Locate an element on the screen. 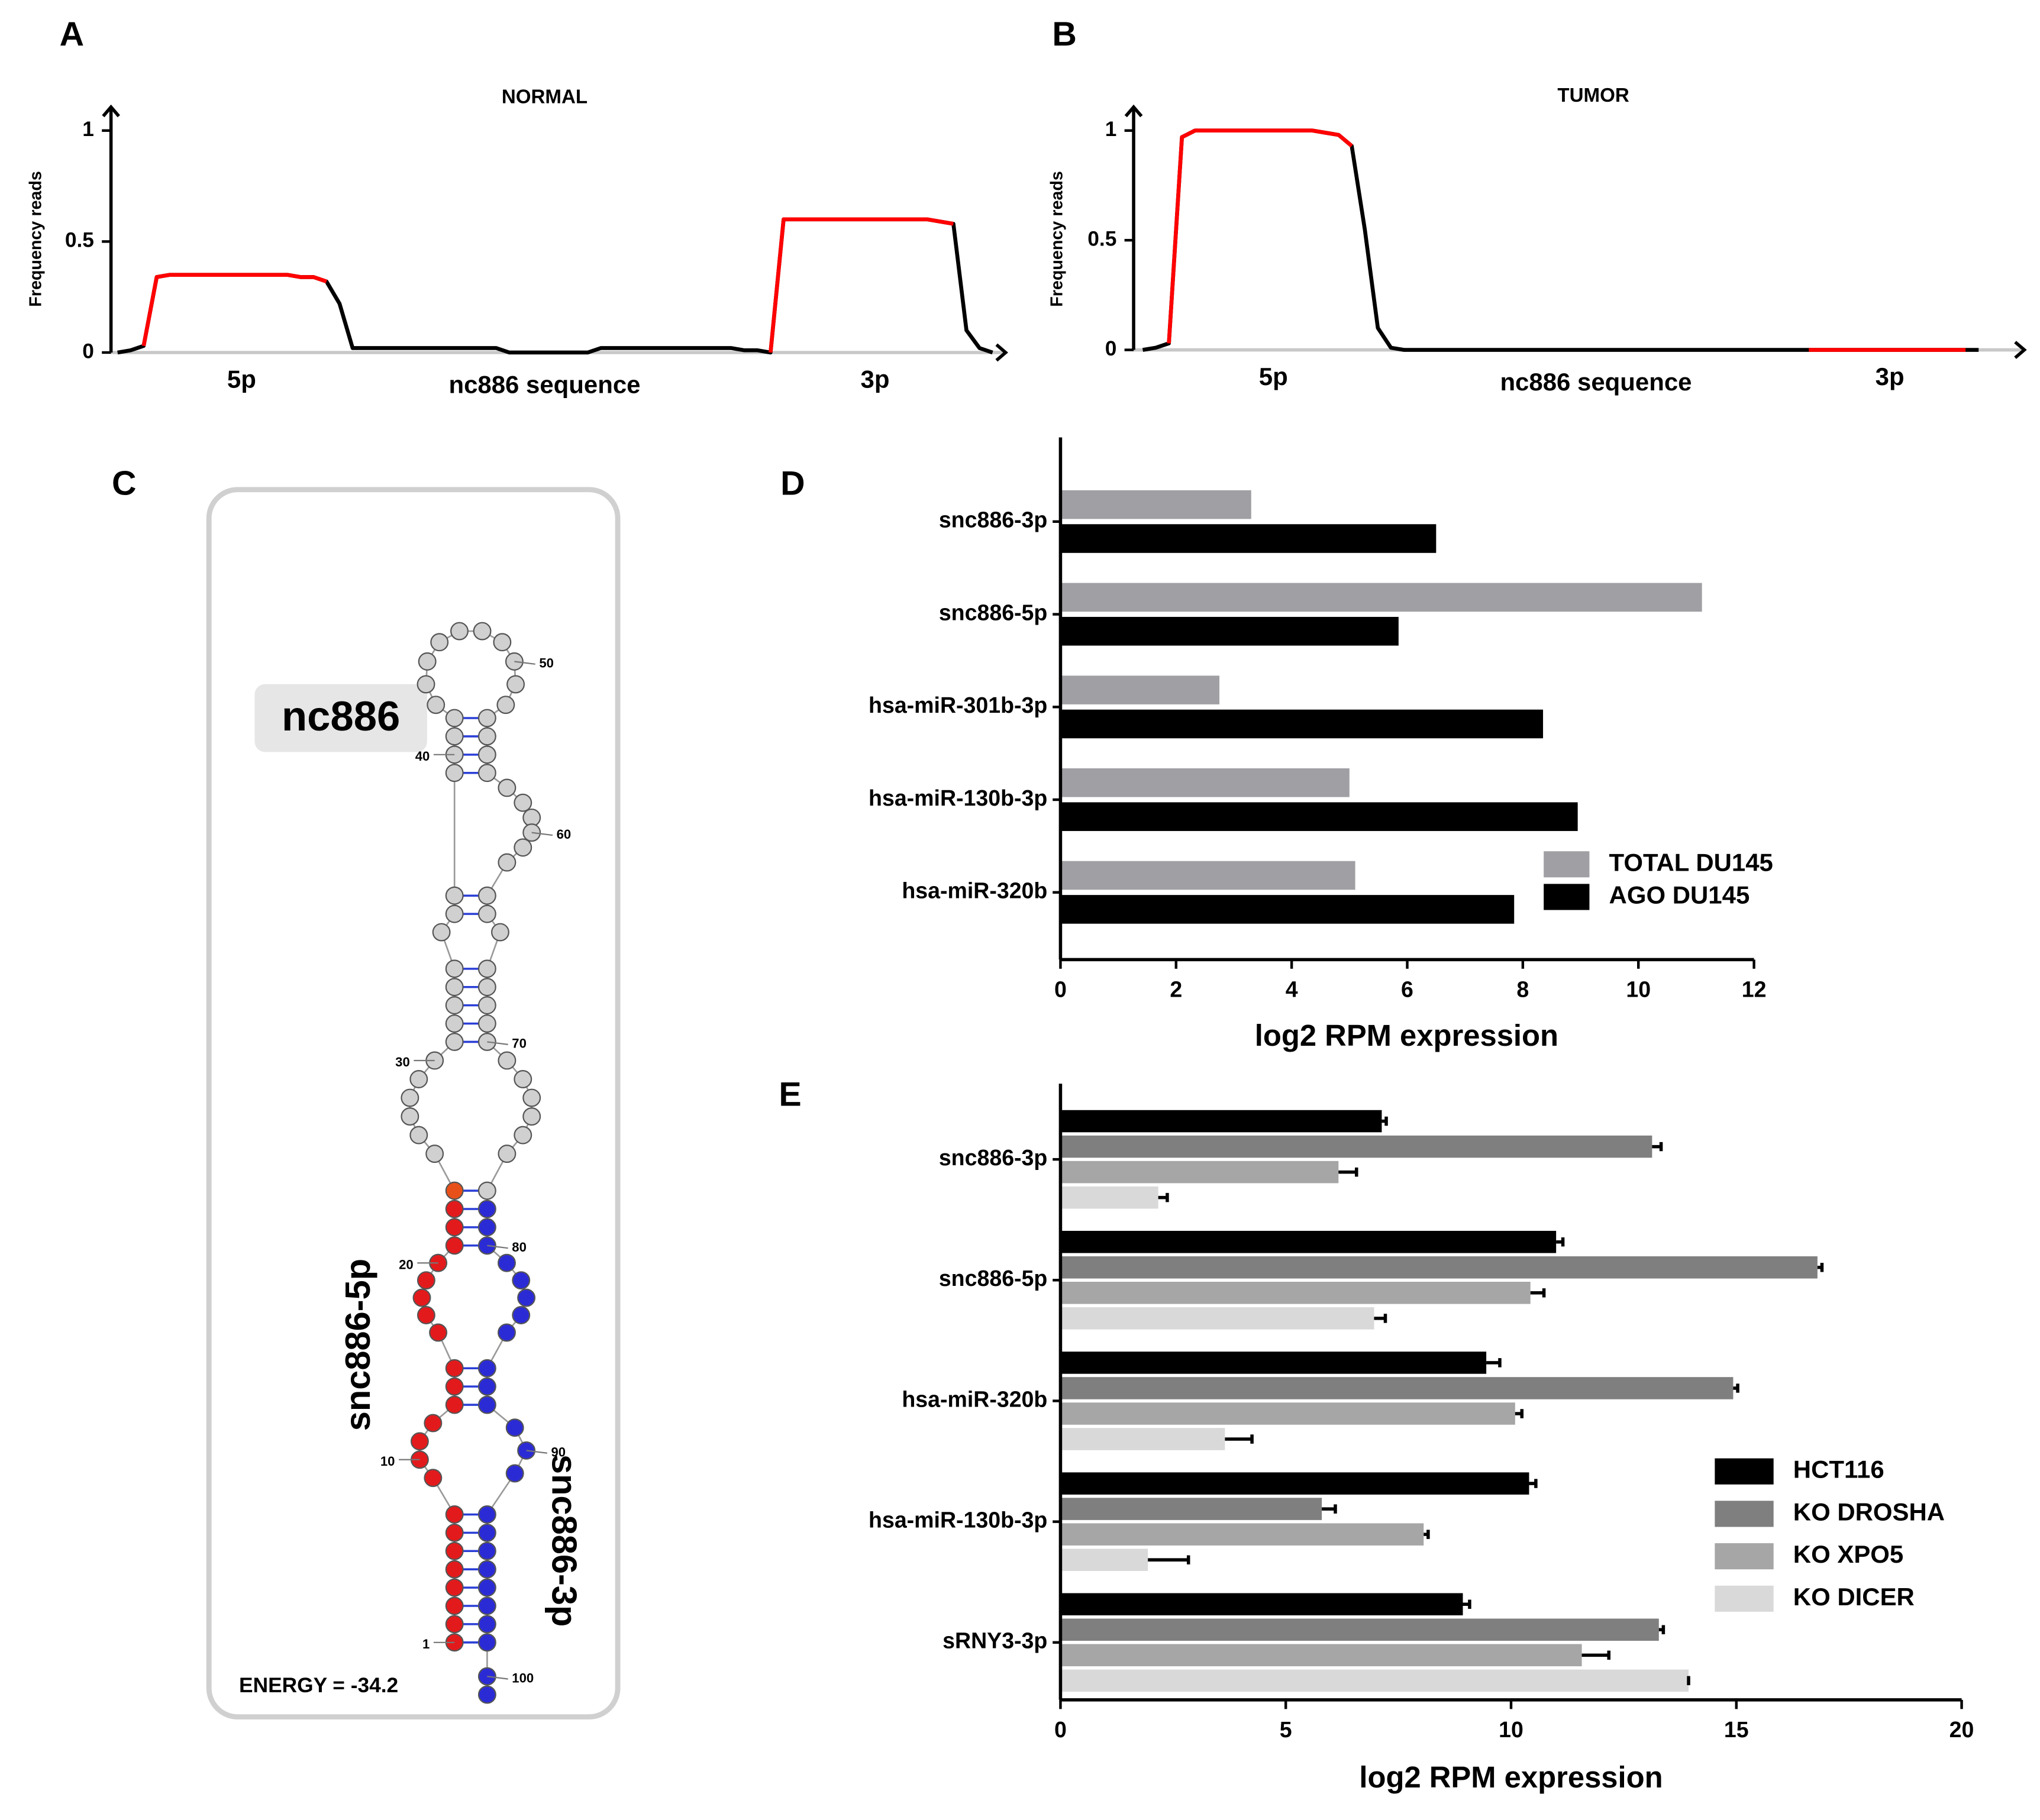 This screenshot has width=2040, height=1820. strand-label: snc886-5p is located at coordinates (357, 1345).